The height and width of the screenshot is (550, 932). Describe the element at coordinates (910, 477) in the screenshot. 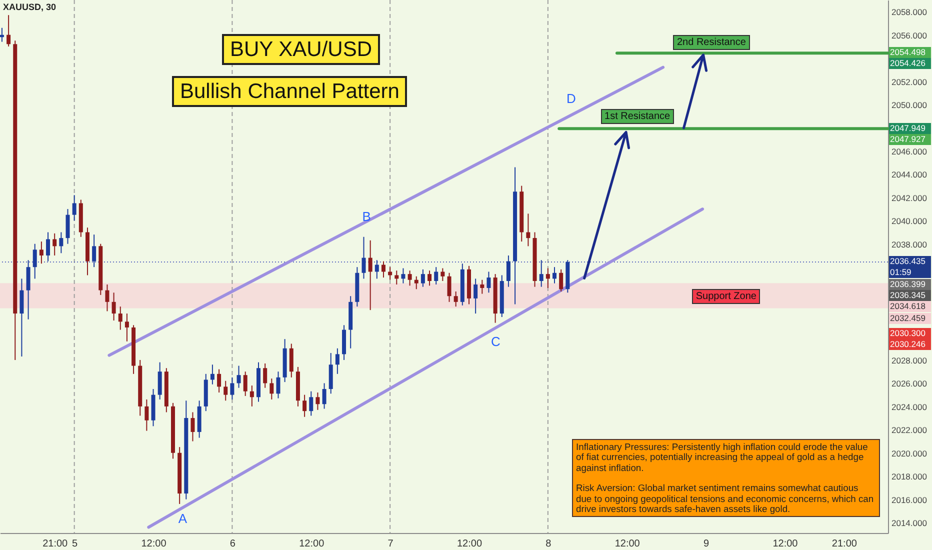

I see `y-tick-label: 2018.000` at that location.